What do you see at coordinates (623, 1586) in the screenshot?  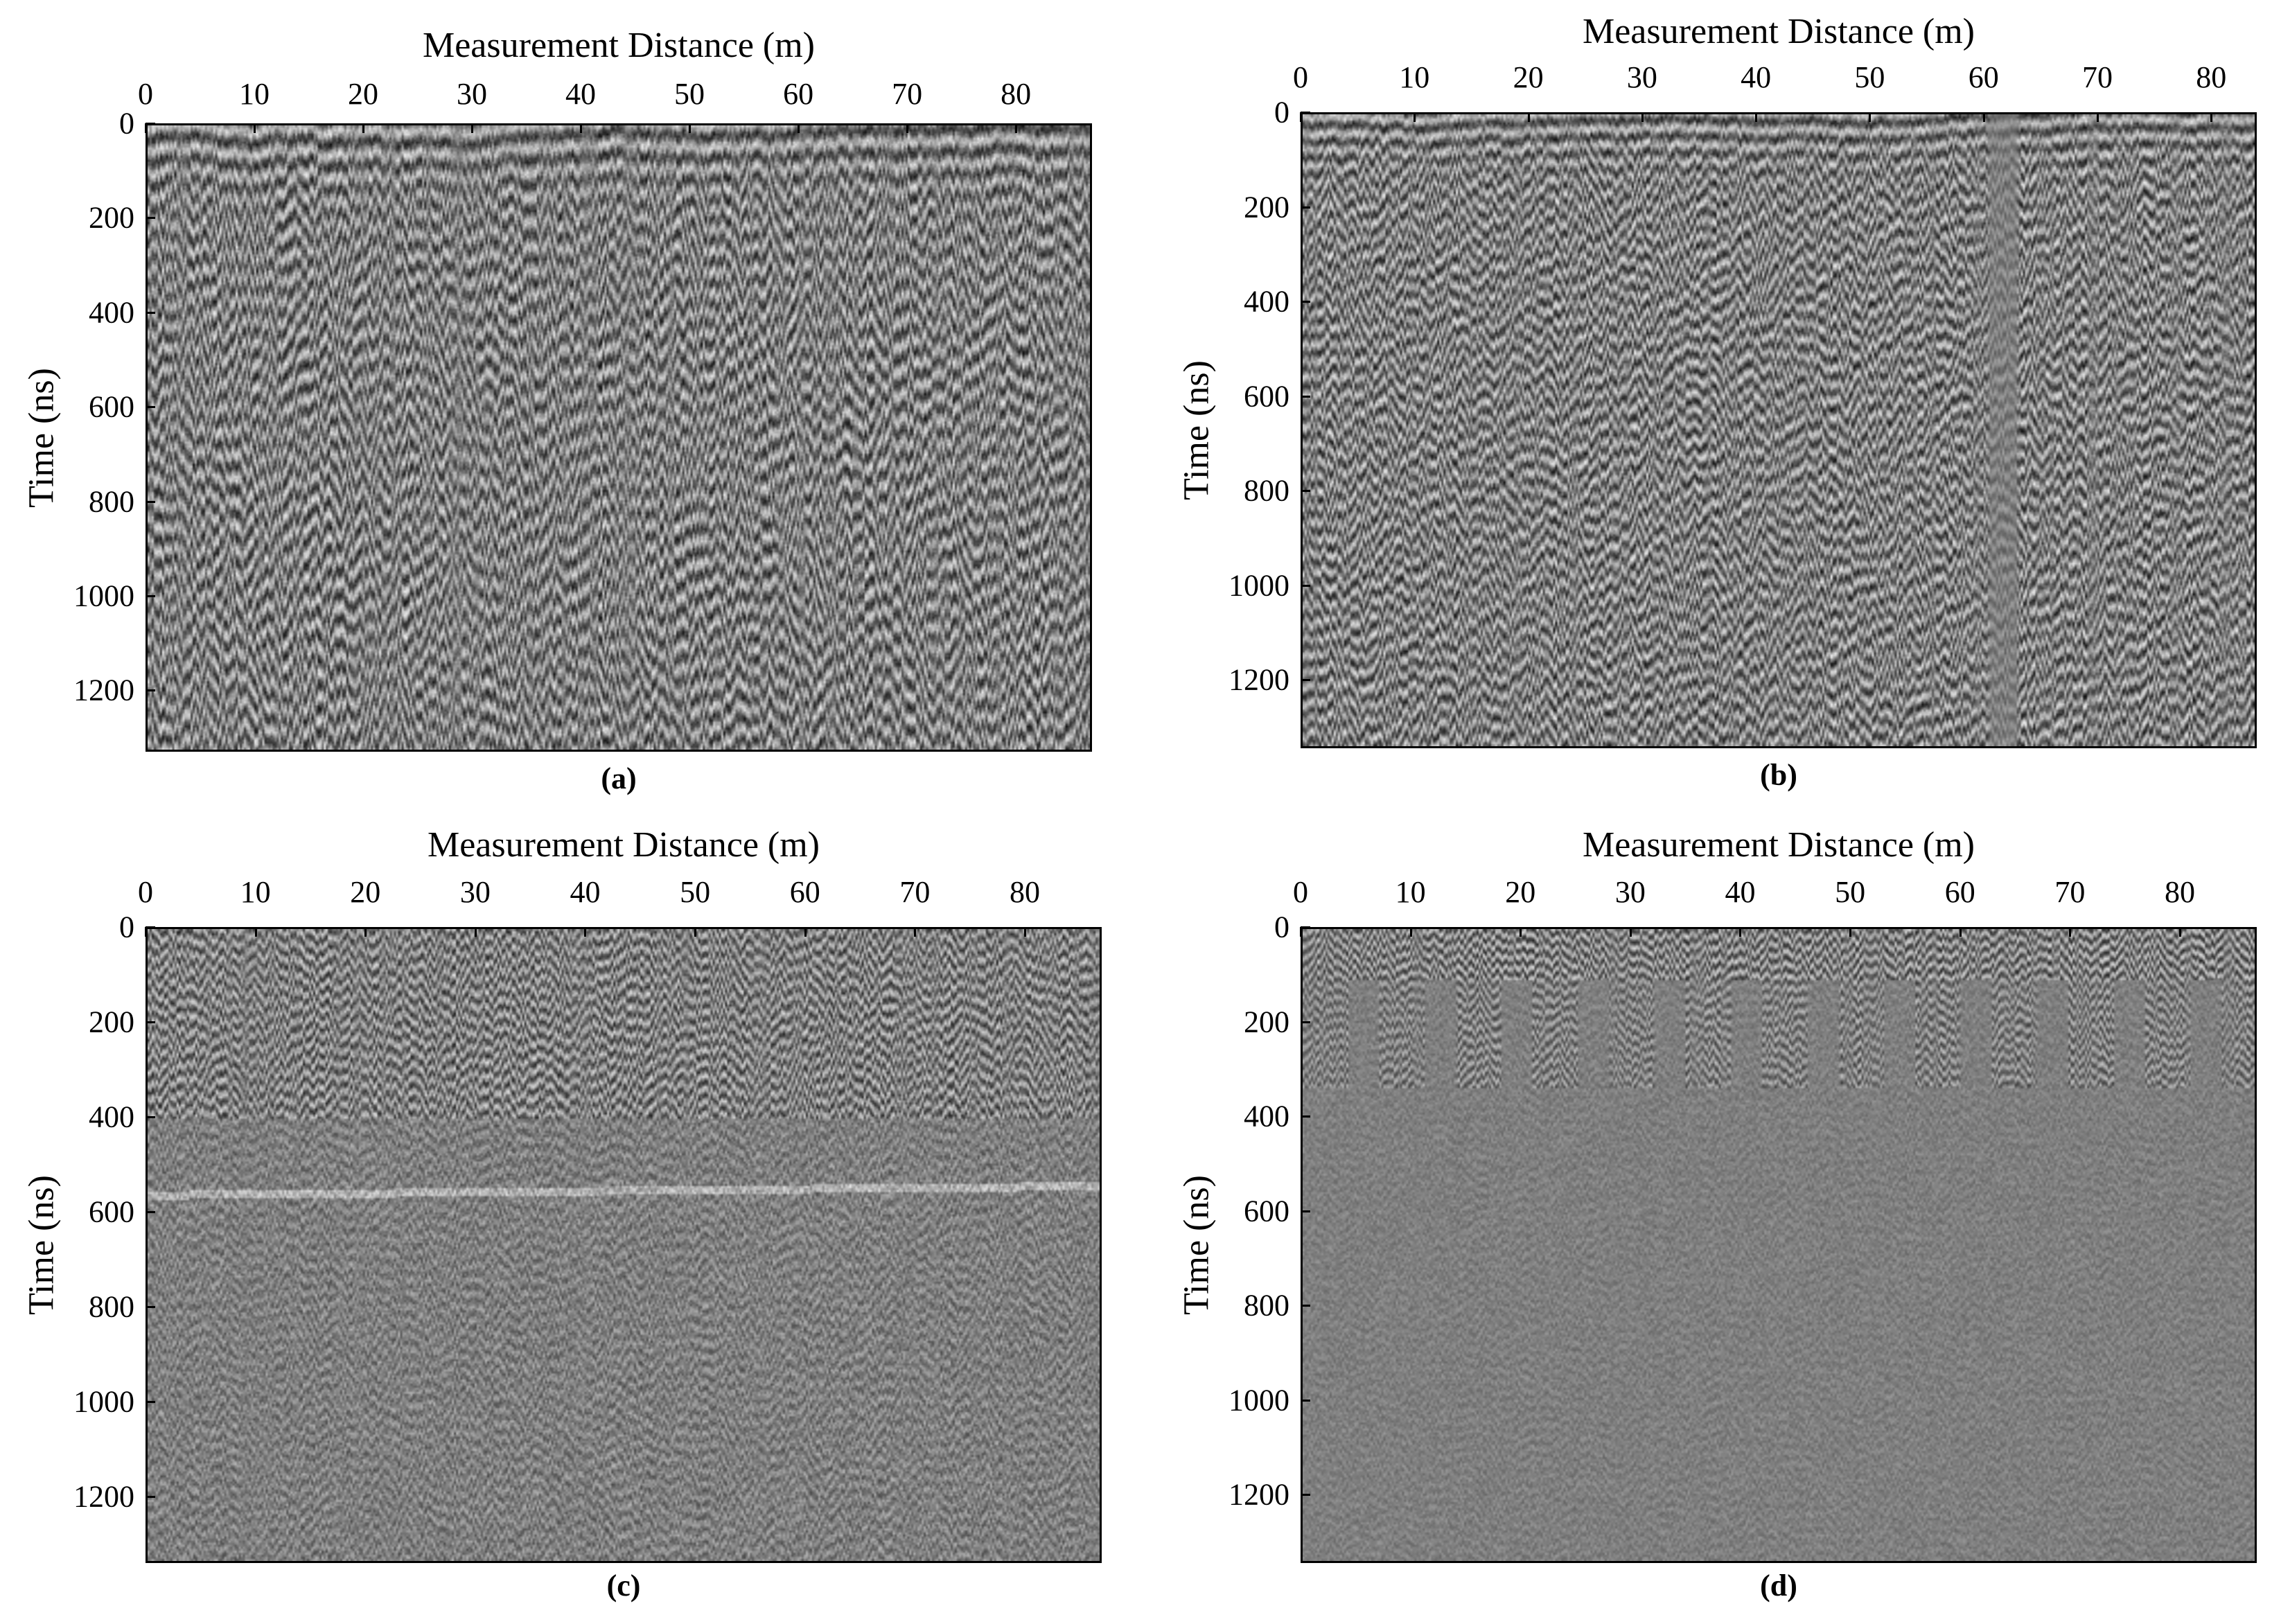 I see `panel-caption: (c)` at bounding box center [623, 1586].